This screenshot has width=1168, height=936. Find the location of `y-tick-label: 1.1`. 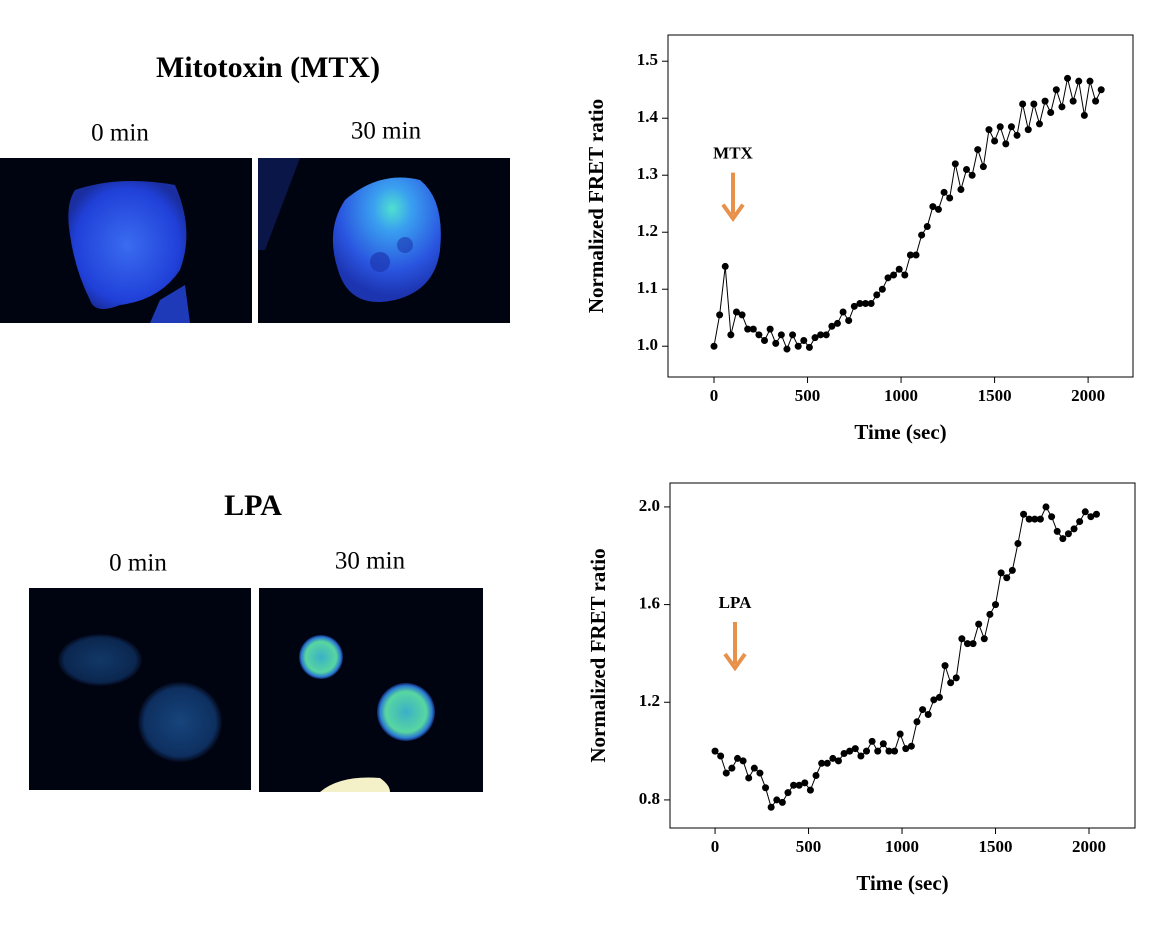

y-tick-label: 1.1 is located at coordinates (647, 287).